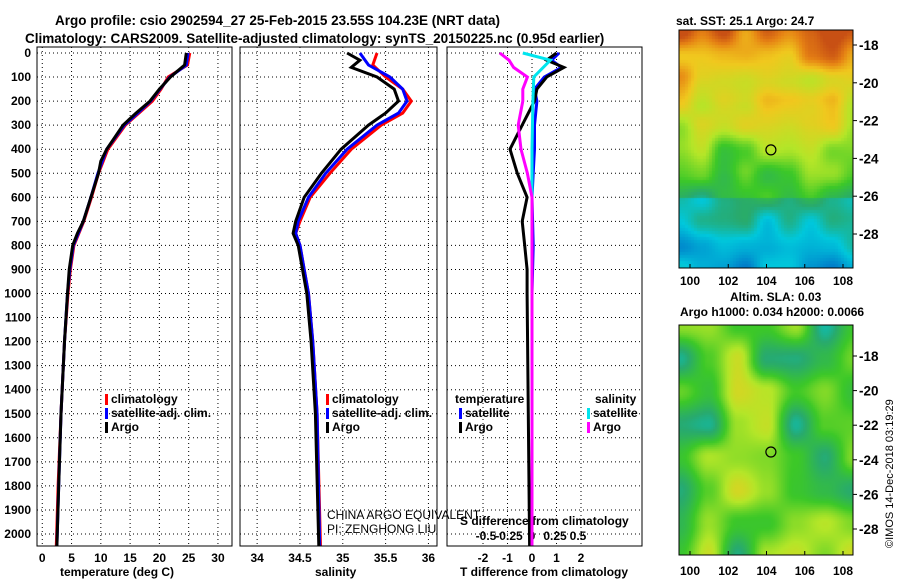 The height and width of the screenshot is (580, 900). I want to click on y-tick-label: 600, so click(21, 197).